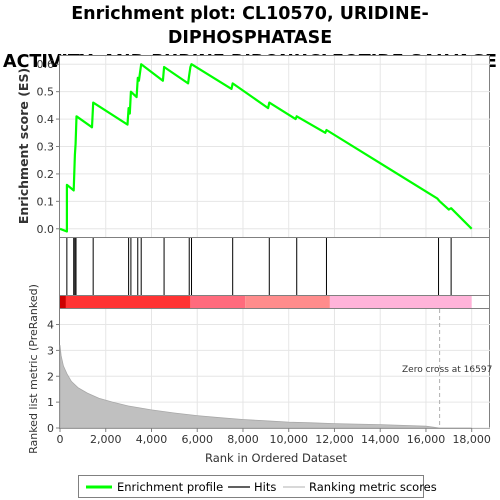 The width and height of the screenshot is (500, 500). Describe the element at coordinates (243, 439) in the screenshot. I see `x-tick-label: 8,000` at that location.